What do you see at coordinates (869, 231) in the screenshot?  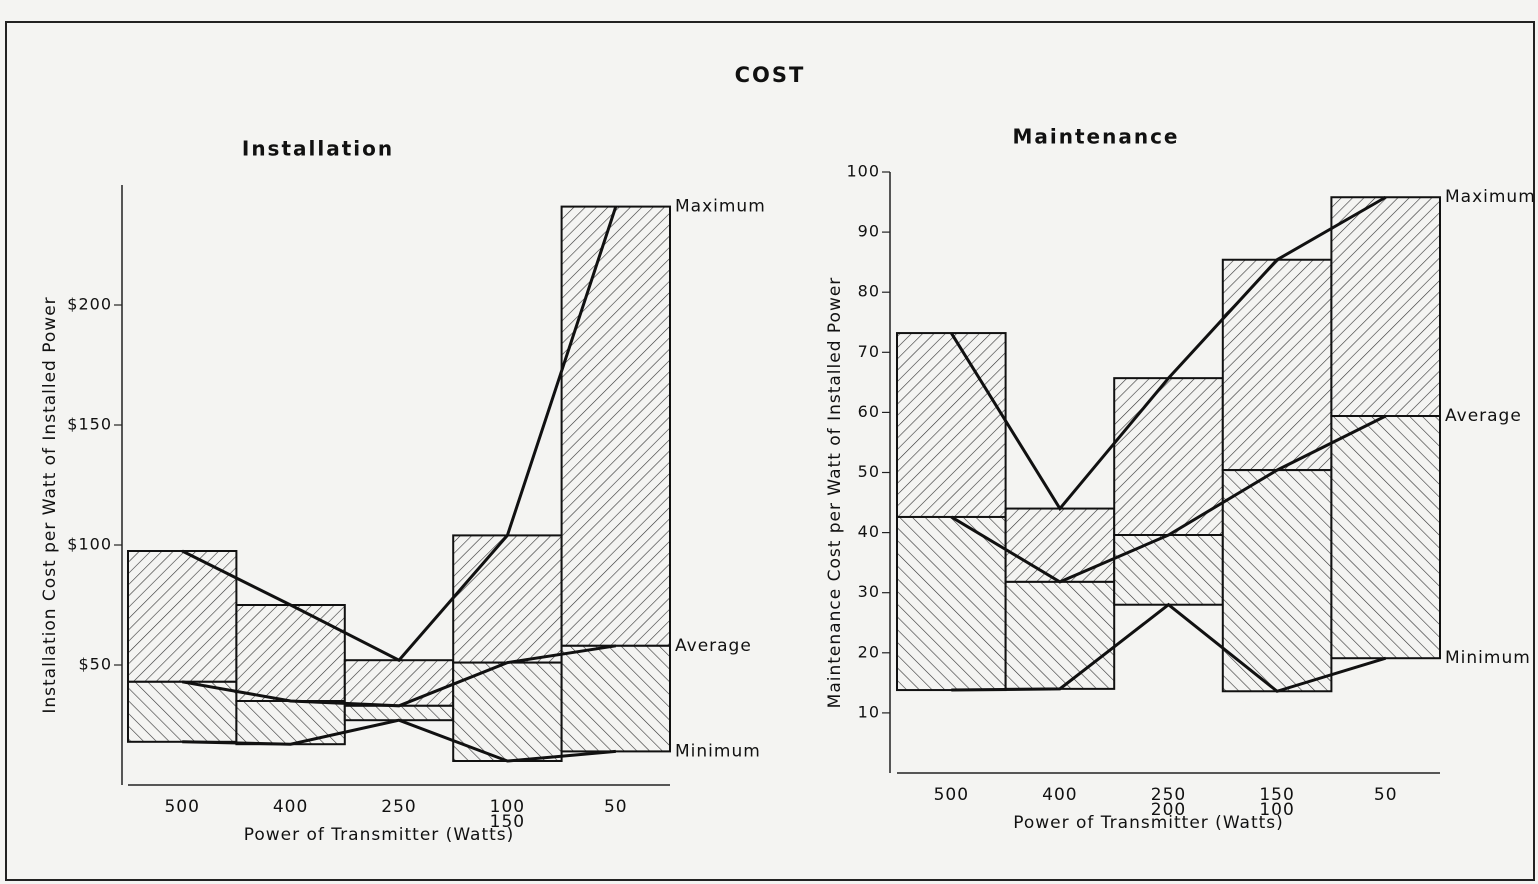 I see `y-tick-label: 90` at bounding box center [869, 231].